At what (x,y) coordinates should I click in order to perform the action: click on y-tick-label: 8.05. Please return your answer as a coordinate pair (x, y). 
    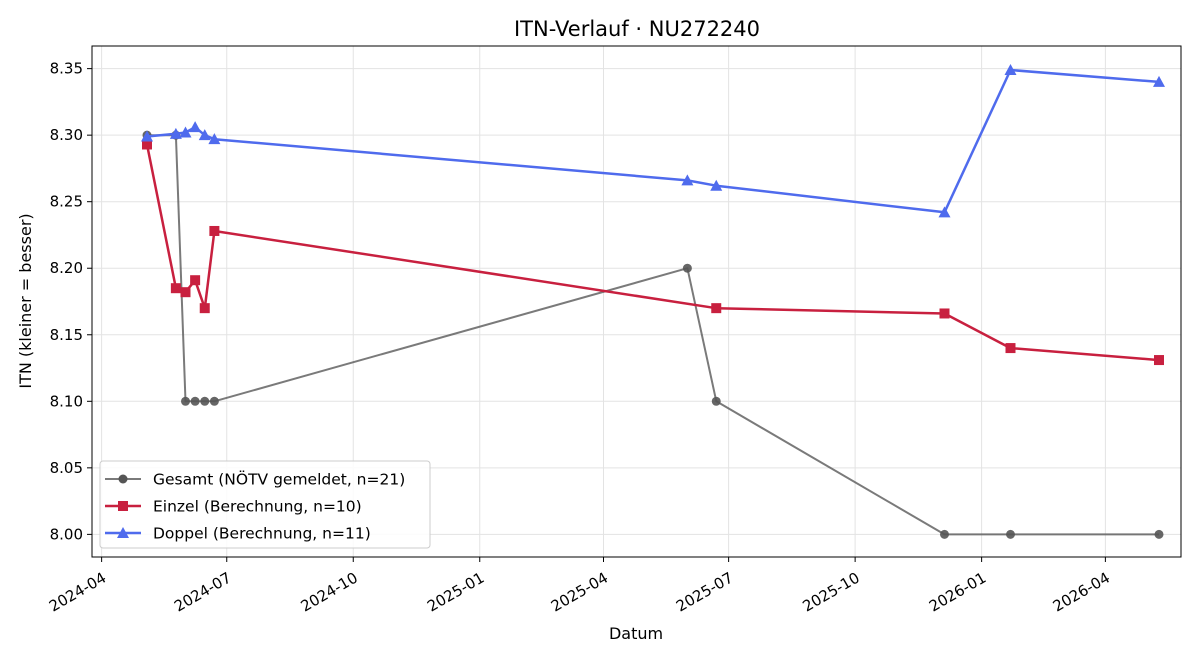
    Looking at the image, I should click on (66, 468).